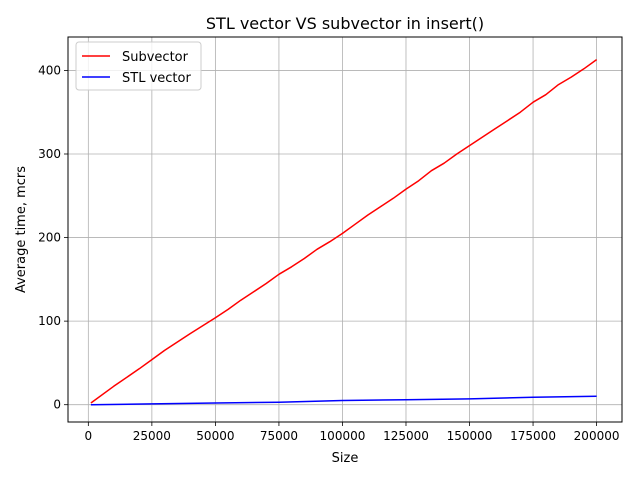  I want to click on y-tick-label: 400, so click(49, 70).